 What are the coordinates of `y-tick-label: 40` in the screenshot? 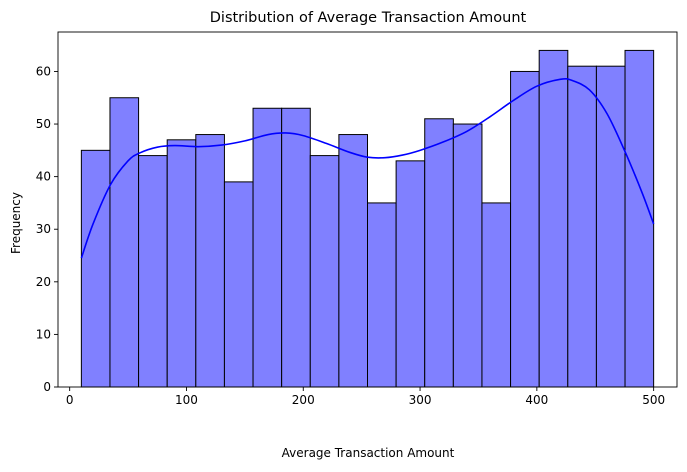 It's located at (43, 177).